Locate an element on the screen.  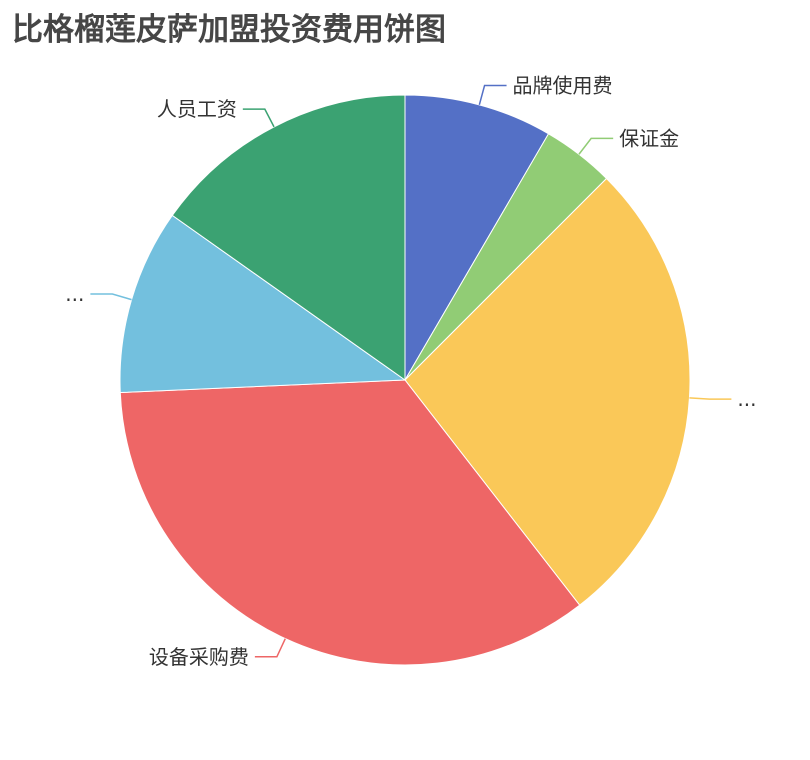
slice-label: 人员工资 is located at coordinates (197, 109).